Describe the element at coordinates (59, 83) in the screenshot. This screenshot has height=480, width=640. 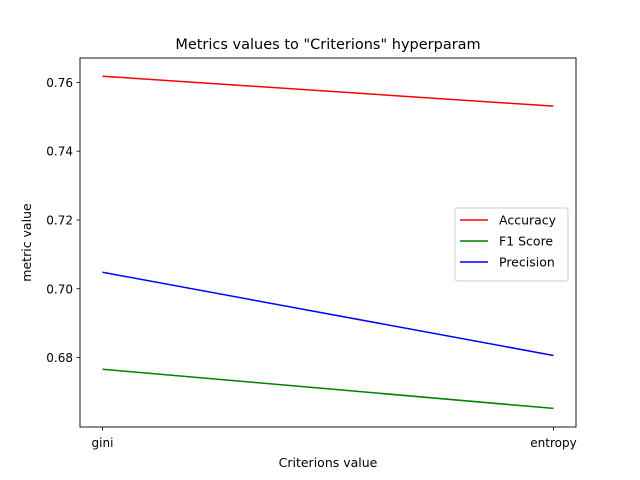
I see `y-tick-label: 0.76` at that location.